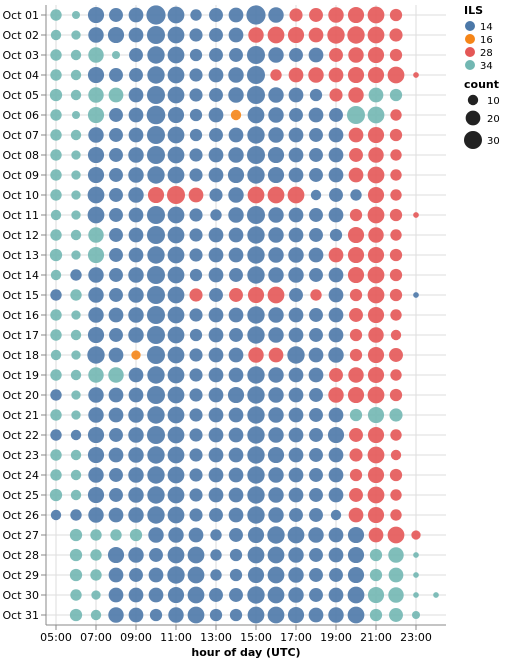 The height and width of the screenshot is (666, 505). Describe the element at coordinates (20, 275) in the screenshot. I see `y-tick-label: Oct 14` at that location.